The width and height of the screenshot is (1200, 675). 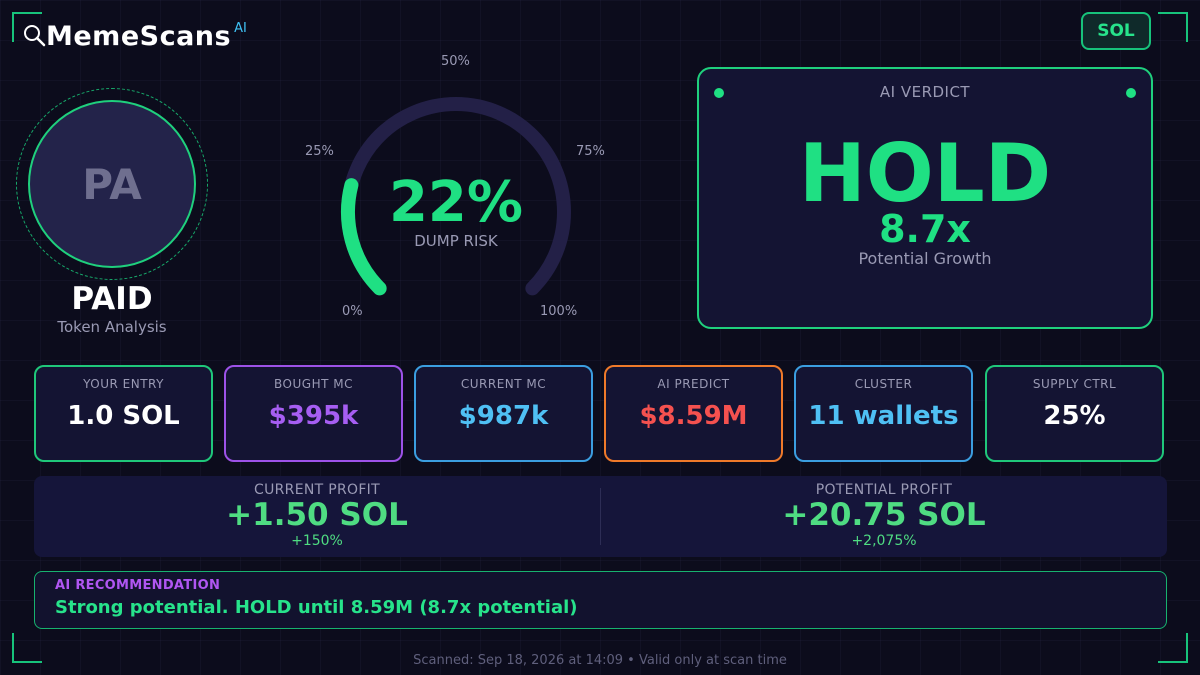 I want to click on gauge-label-50: 50%, so click(x=455, y=61).